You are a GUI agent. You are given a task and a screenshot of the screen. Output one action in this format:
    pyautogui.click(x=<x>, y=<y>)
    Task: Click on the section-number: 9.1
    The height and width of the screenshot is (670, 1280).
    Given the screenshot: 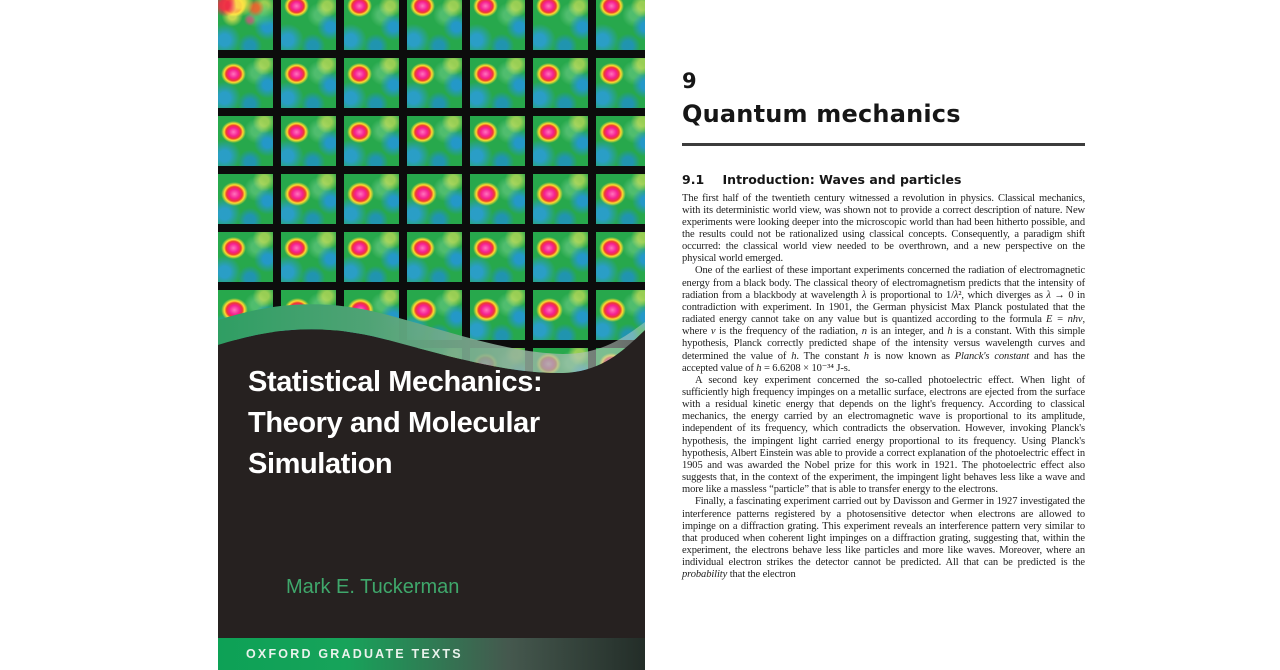 What is the action you would take?
    pyautogui.click(x=693, y=179)
    